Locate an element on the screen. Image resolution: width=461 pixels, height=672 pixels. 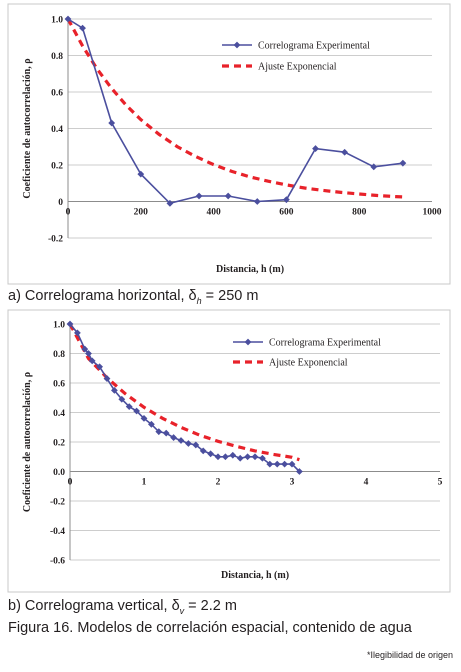
caption-horizontal: a) Correlograma horizontal, δh = 250 m is located at coordinates (133, 297).